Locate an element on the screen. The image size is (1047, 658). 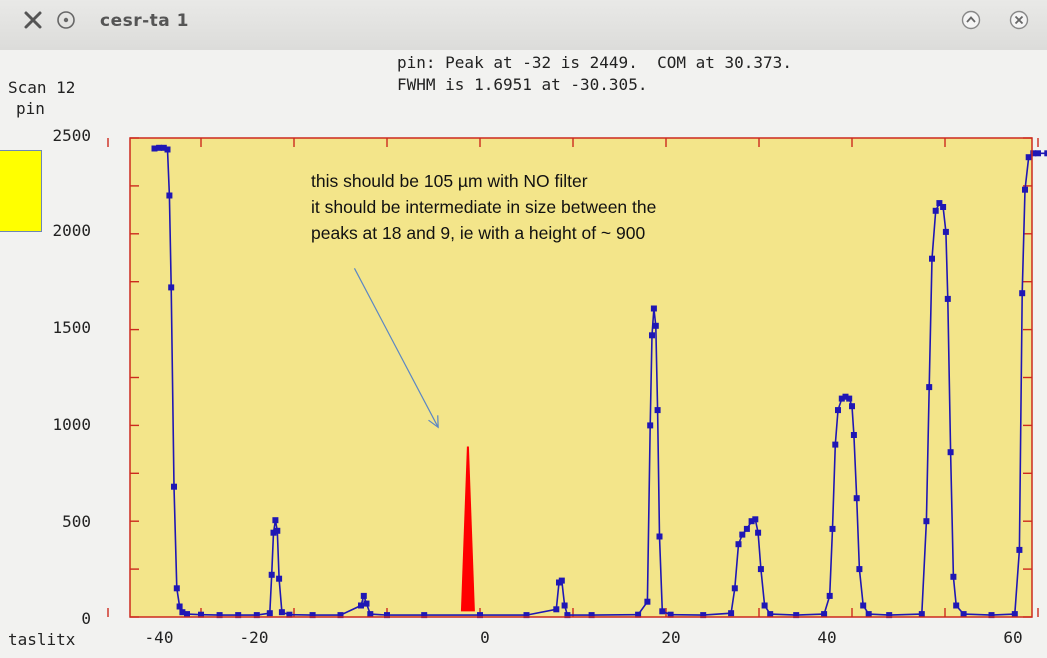
x-tick-label: 20 is located at coordinates (671, 637).